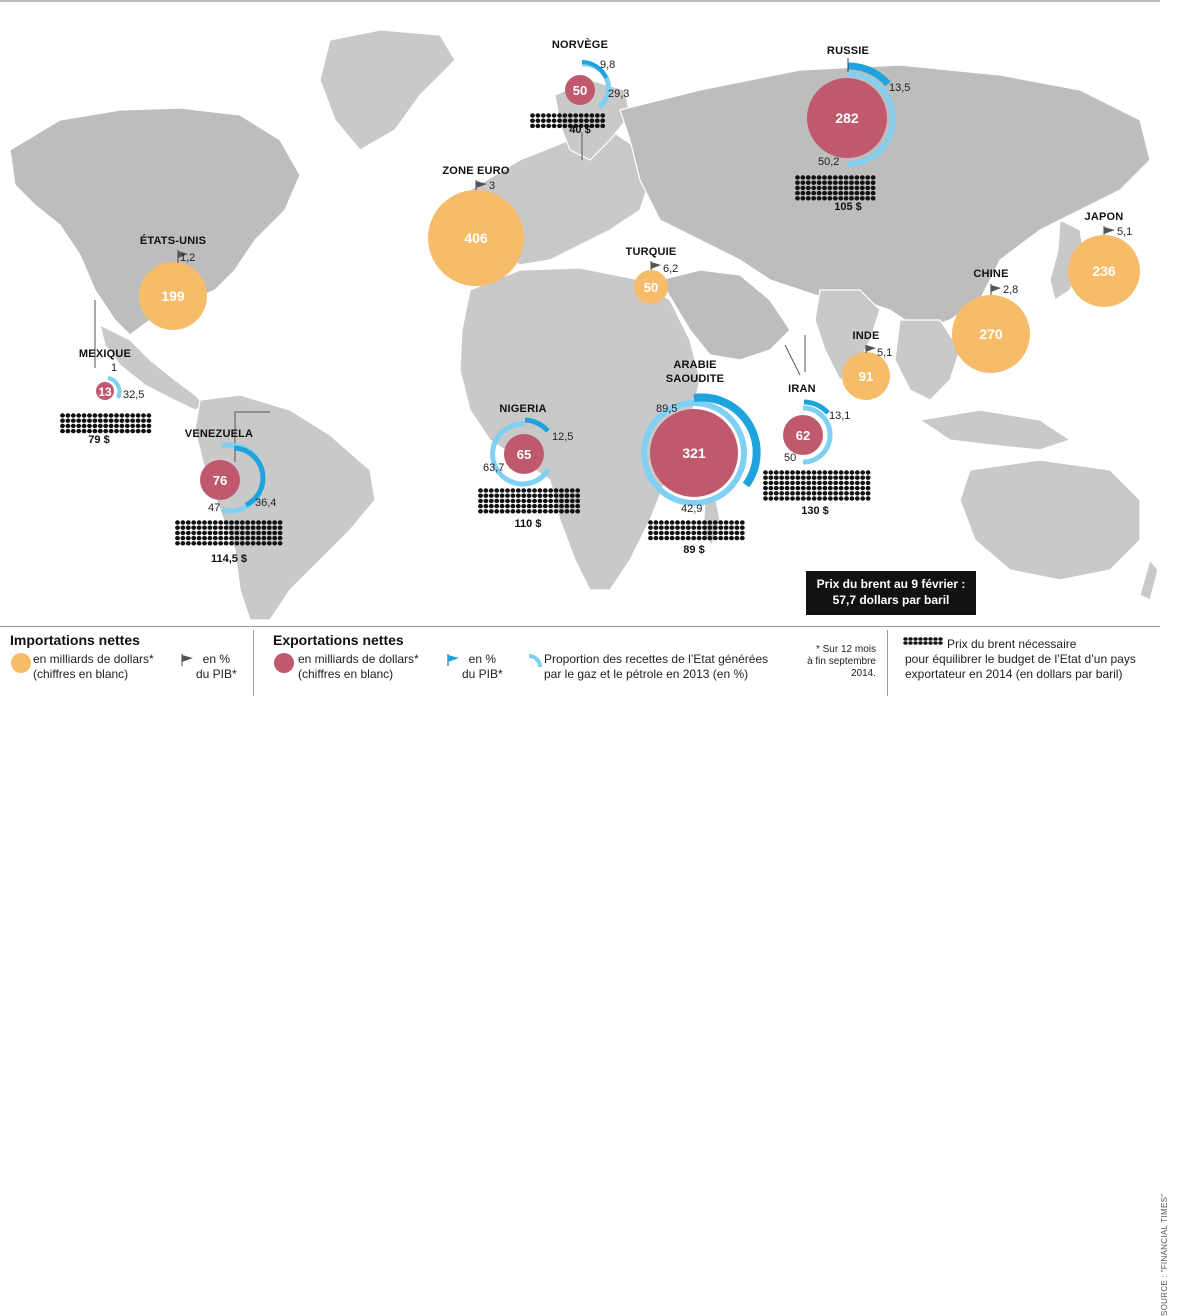 This screenshot has width=1185, height=1316. Describe the element at coordinates (231, 471) in the screenshot. I see `exporter-venezuela: 76 VENEZUELA 36,4 47` at that location.